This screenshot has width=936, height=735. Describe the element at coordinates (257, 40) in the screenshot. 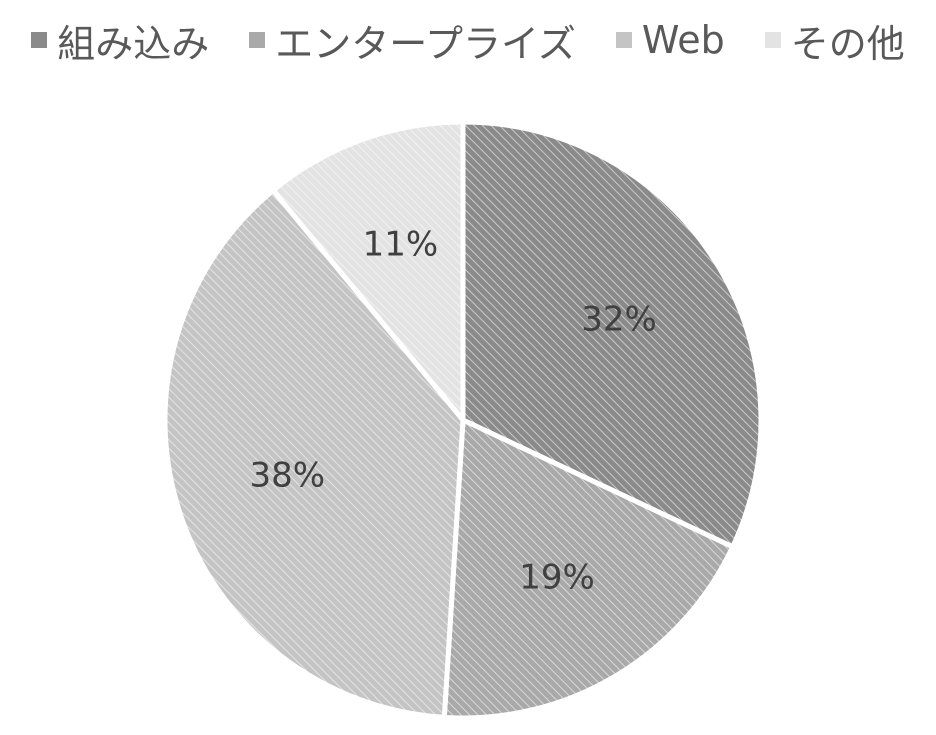

I see `legend-swatch-enterprise` at that location.